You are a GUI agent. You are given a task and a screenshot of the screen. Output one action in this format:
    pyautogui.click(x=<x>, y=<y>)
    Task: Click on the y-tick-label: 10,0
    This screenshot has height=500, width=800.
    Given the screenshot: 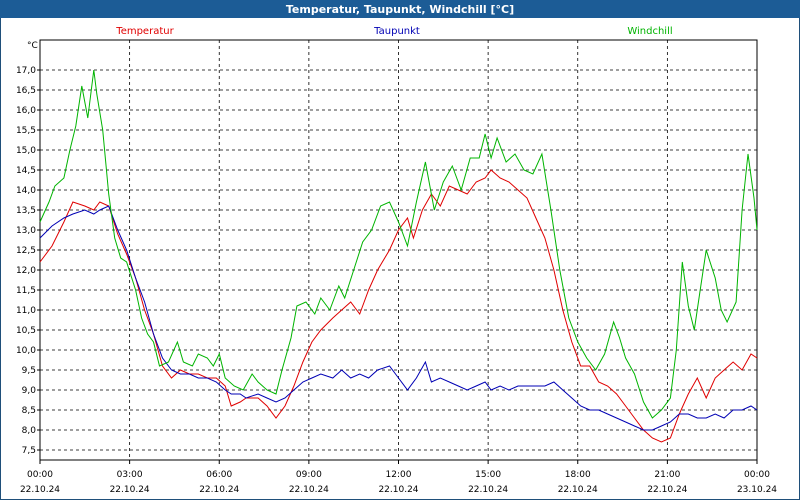 What is the action you would take?
    pyautogui.click(x=26, y=351)
    